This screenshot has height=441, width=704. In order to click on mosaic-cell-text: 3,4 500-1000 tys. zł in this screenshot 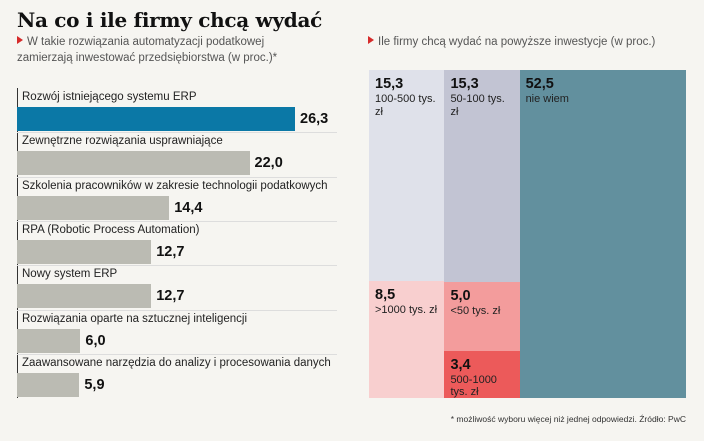, I will do `click(482, 378)`.